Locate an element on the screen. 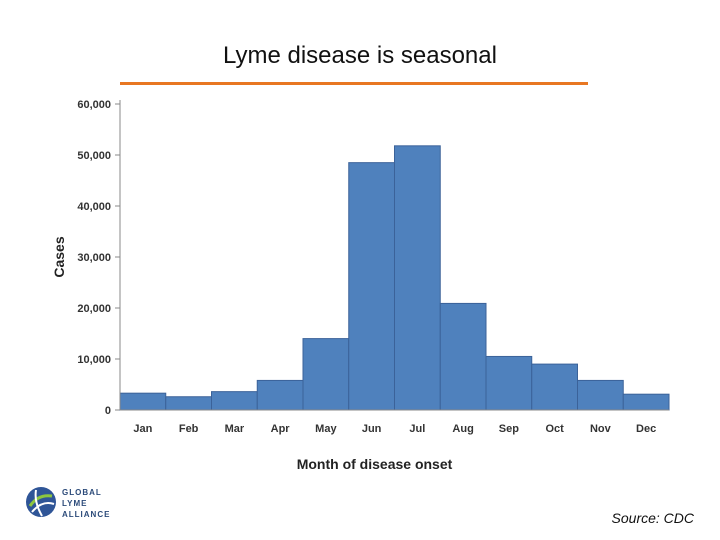 The width and height of the screenshot is (720, 540). bar-jan is located at coordinates (143, 401).